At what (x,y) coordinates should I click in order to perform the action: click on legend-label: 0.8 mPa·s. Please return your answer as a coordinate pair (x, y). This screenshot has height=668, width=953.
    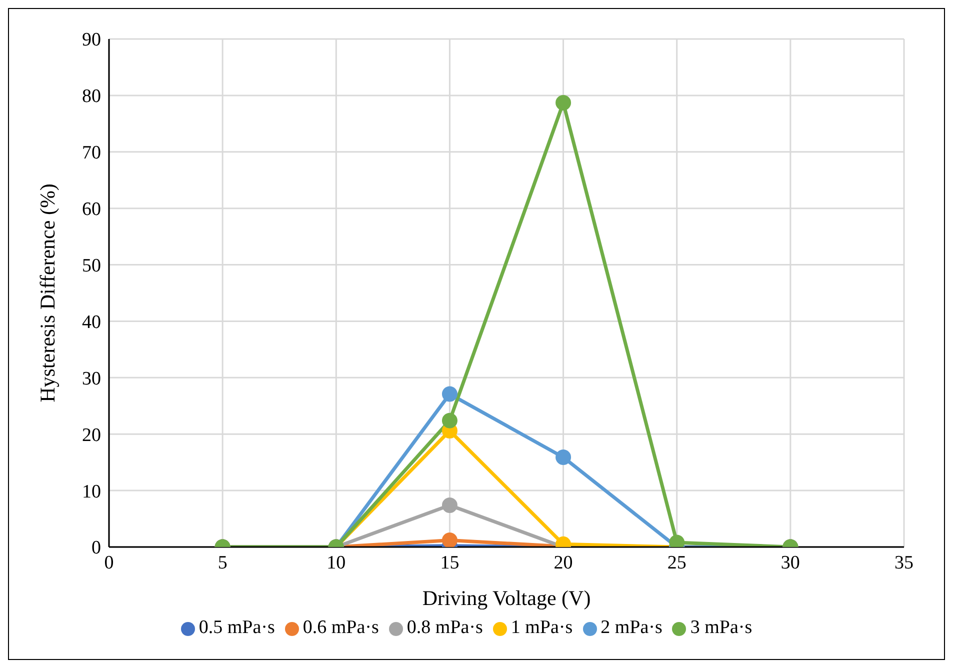
    Looking at the image, I should click on (444, 627).